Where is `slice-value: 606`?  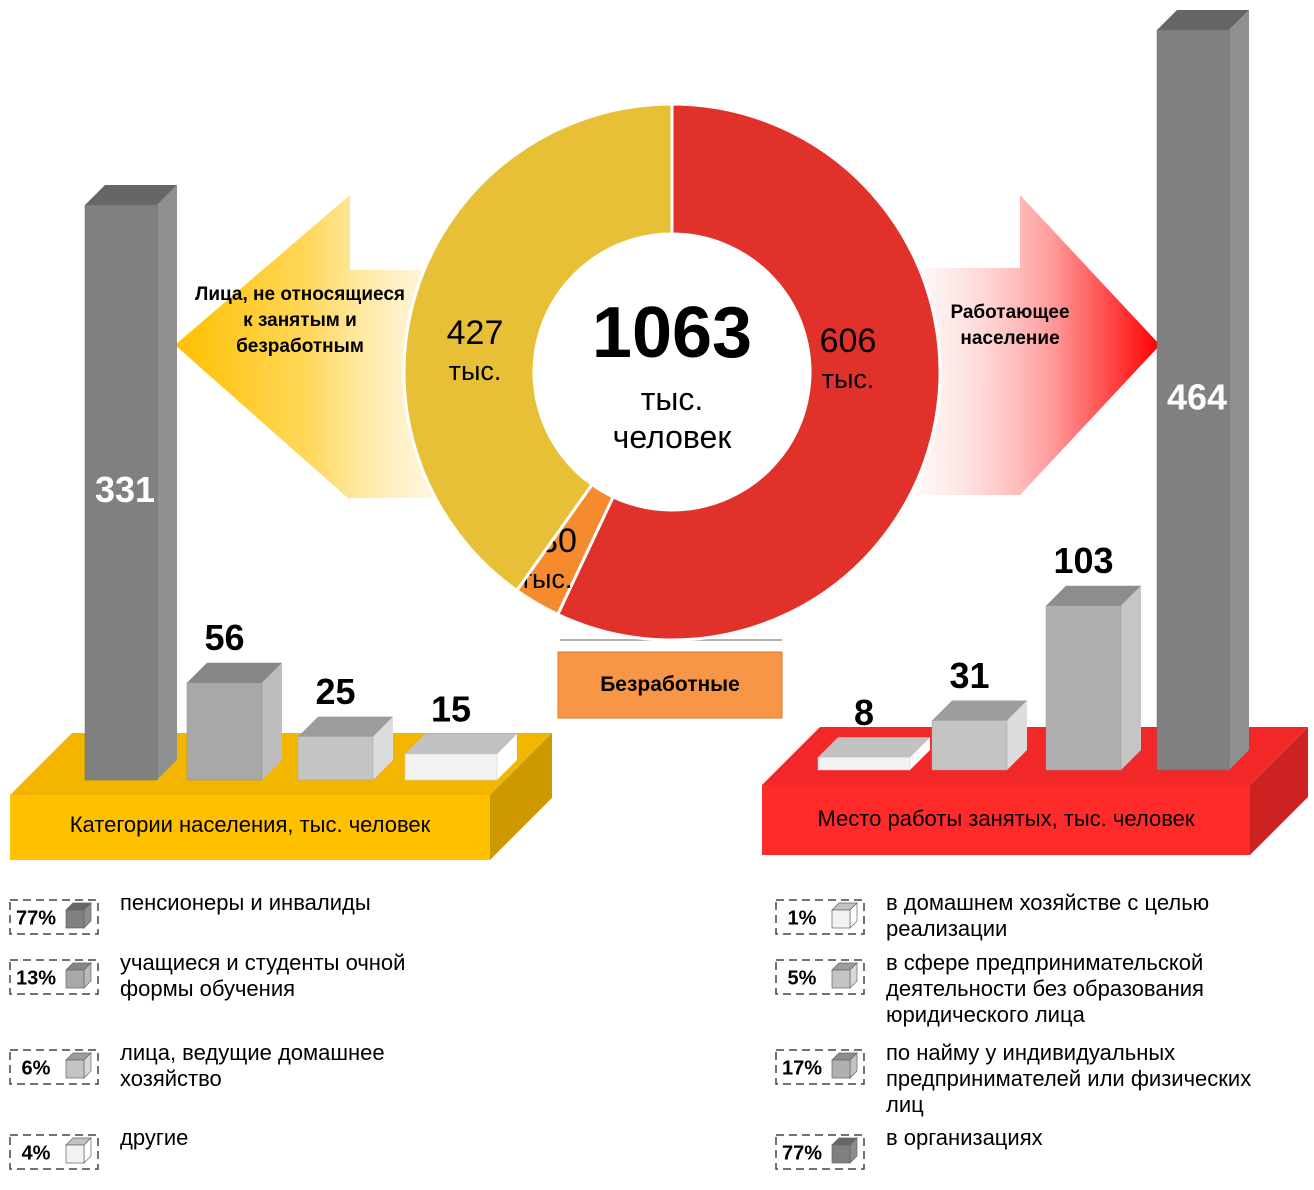
slice-value: 606 is located at coordinates (848, 341).